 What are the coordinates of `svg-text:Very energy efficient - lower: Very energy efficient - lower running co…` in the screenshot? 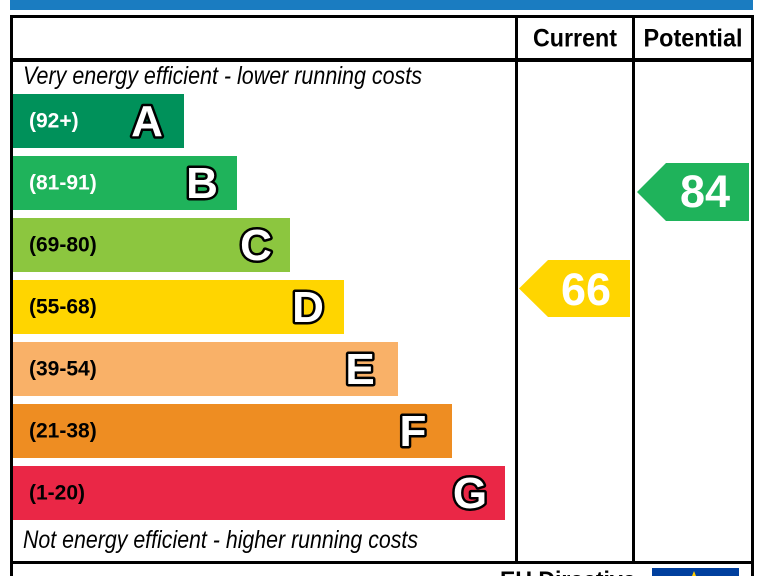 It's located at (222, 76).